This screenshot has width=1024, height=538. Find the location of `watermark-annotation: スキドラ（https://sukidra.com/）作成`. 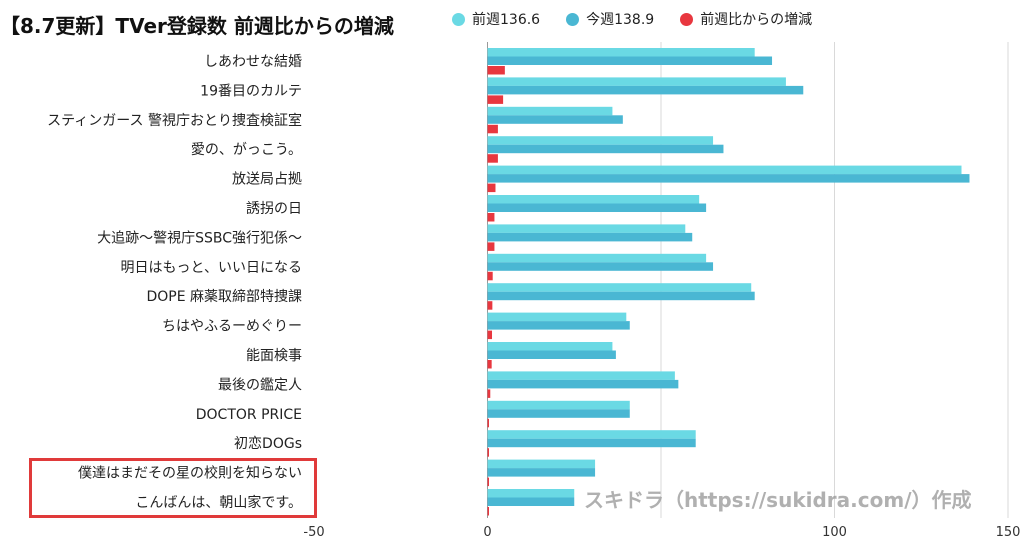

watermark-annotation: スキドラ（https://sukidra.com/）作成 is located at coordinates (778, 500).